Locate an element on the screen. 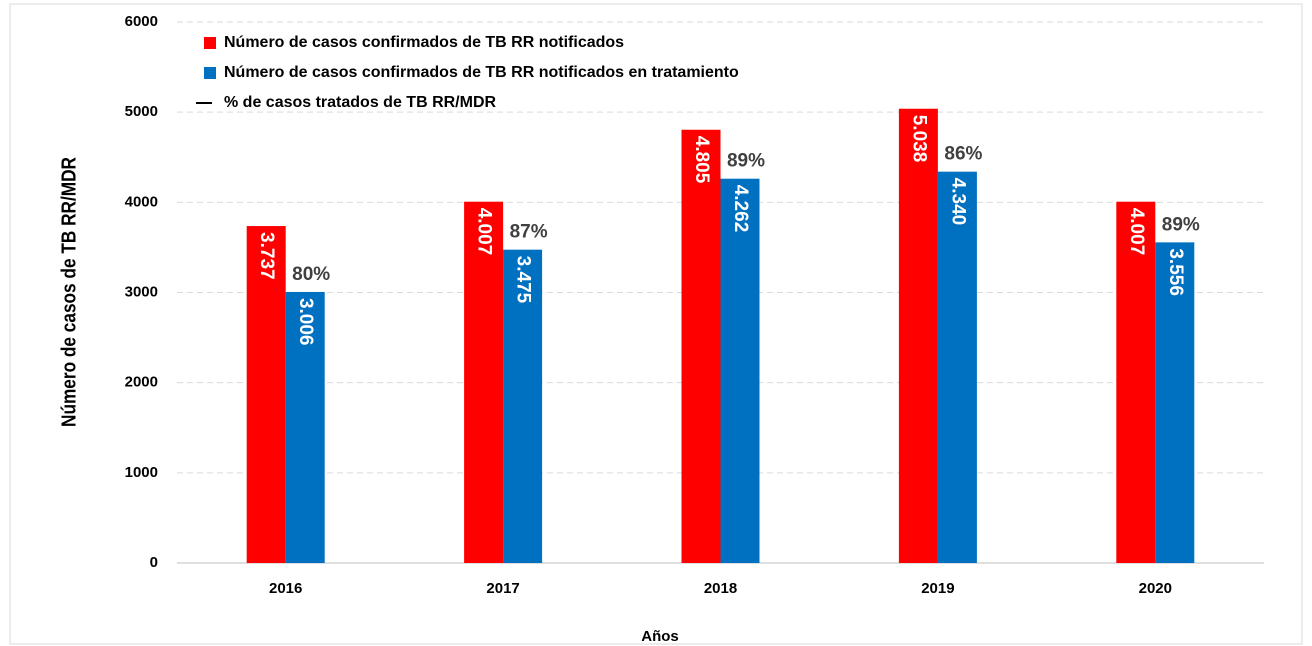 The image size is (1312, 646). y-tick-label: 0 is located at coordinates (154, 562).